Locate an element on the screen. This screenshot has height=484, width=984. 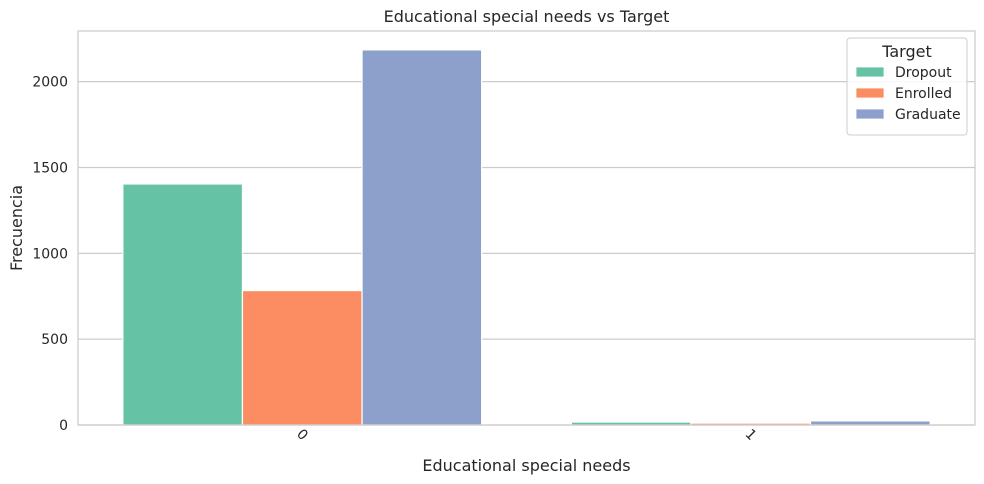
y-tick-label: 1000 is located at coordinates (50, 254).